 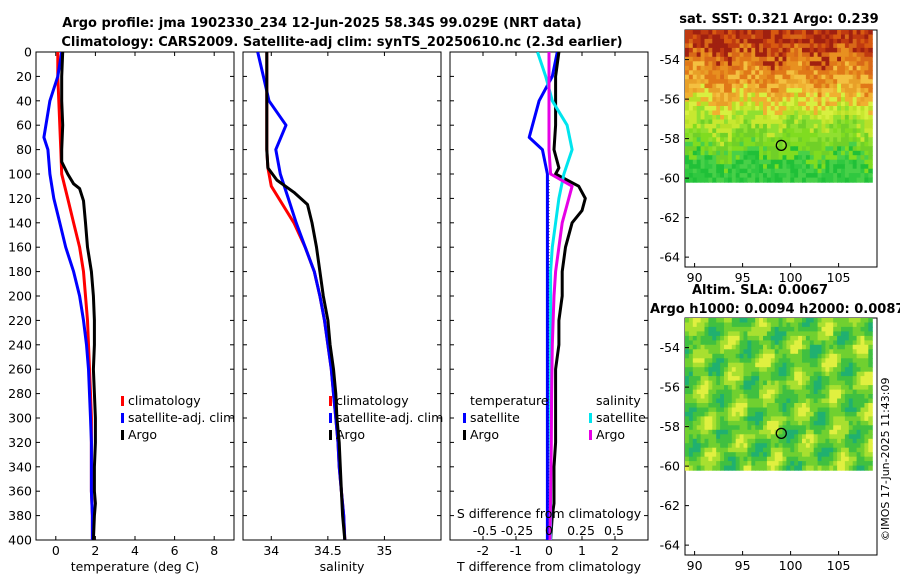 I want to click on legend-label-sal-satellite: satellite, so click(x=621, y=417).